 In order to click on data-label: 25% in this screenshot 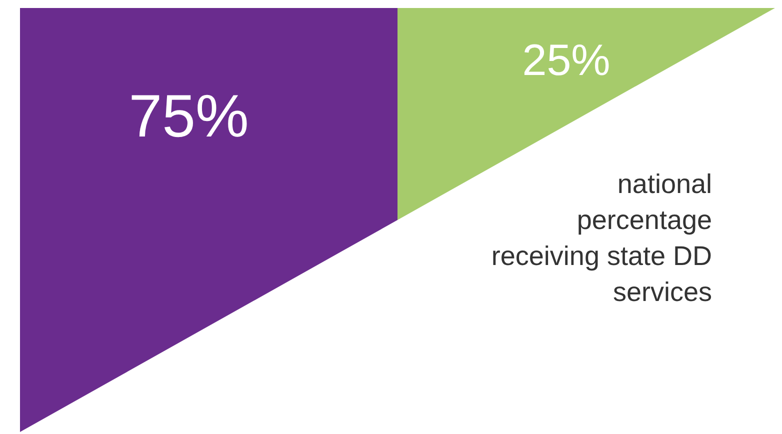, I will do `click(566, 61)`.